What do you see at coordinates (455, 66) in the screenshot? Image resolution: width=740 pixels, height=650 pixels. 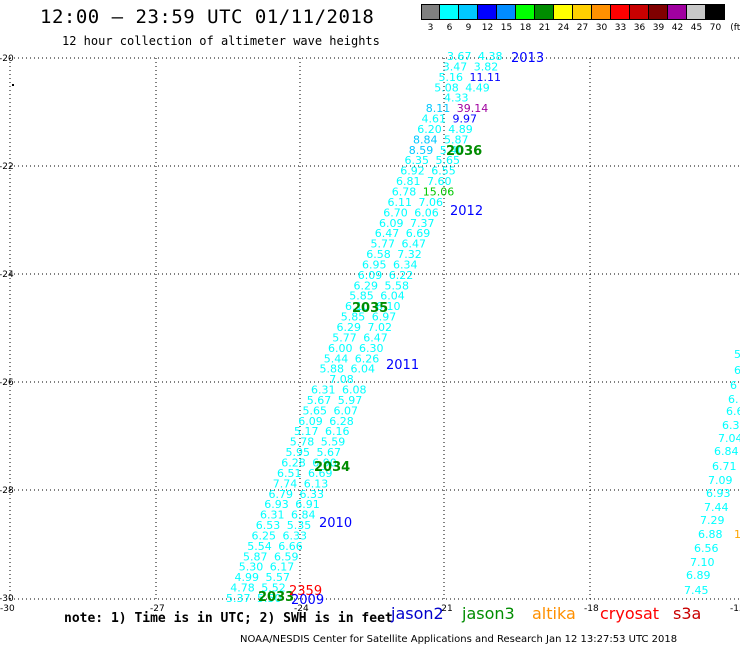 I see `swh-value: 3.47` at bounding box center [455, 66].